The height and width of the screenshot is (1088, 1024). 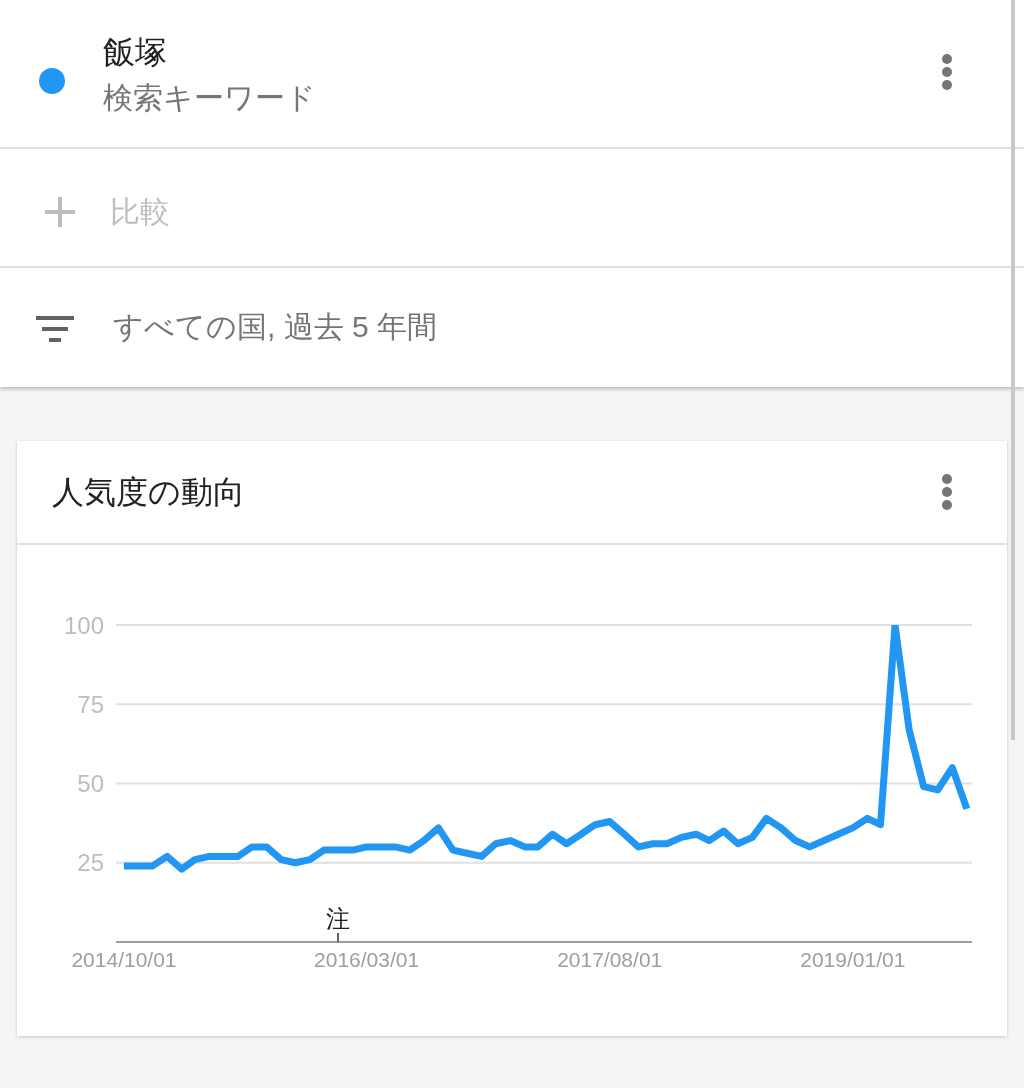 I want to click on x-tick-label: 2017/08/01, so click(x=610, y=959).